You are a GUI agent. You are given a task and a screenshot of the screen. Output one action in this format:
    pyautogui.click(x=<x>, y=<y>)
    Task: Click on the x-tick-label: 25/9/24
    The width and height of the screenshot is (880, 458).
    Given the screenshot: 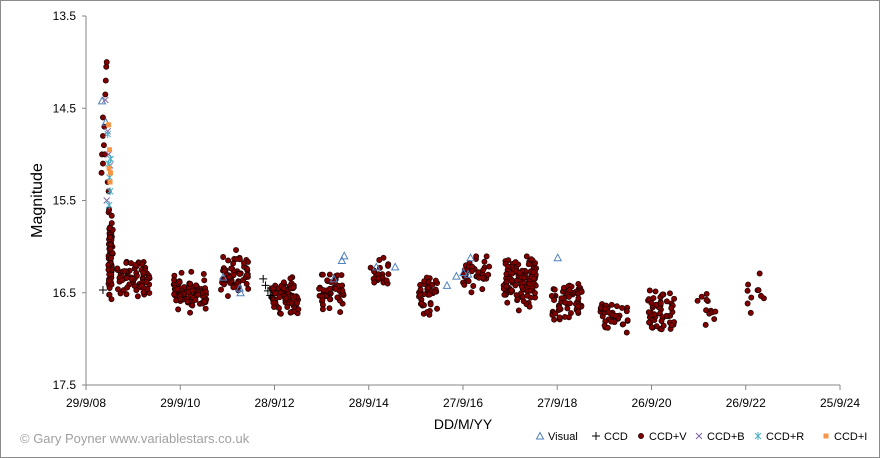 What is the action you would take?
    pyautogui.click(x=840, y=403)
    